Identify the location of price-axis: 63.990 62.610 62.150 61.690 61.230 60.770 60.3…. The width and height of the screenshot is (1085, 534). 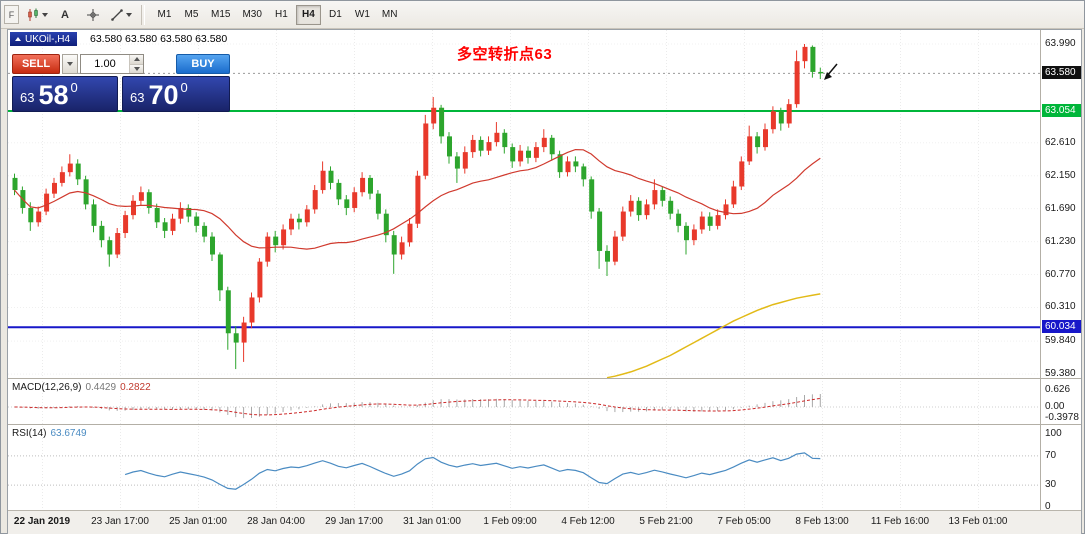
(1061, 271).